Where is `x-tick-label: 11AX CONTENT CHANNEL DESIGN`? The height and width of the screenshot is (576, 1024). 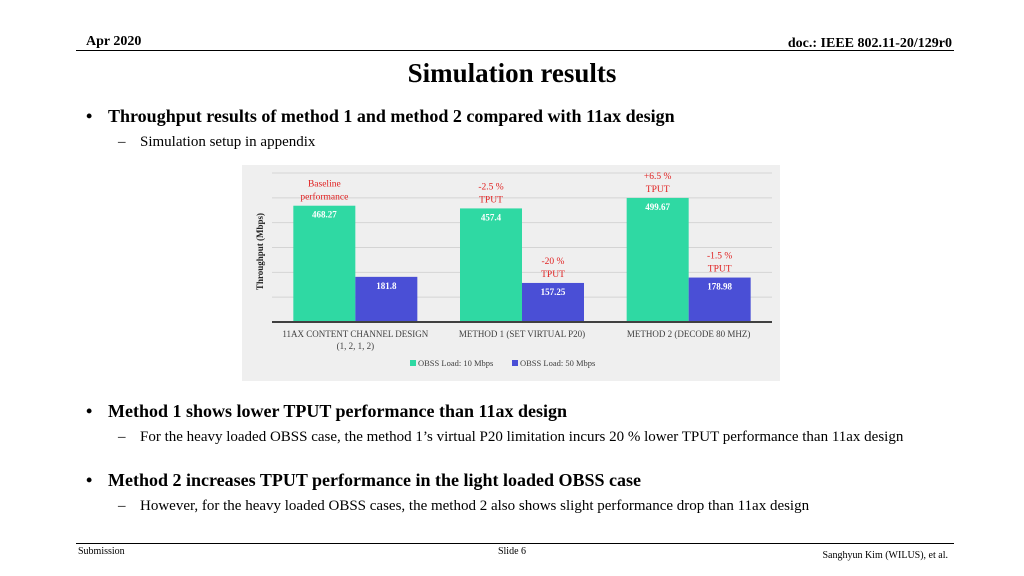 x-tick-label: 11AX CONTENT CHANNEL DESIGN is located at coordinates (355, 334).